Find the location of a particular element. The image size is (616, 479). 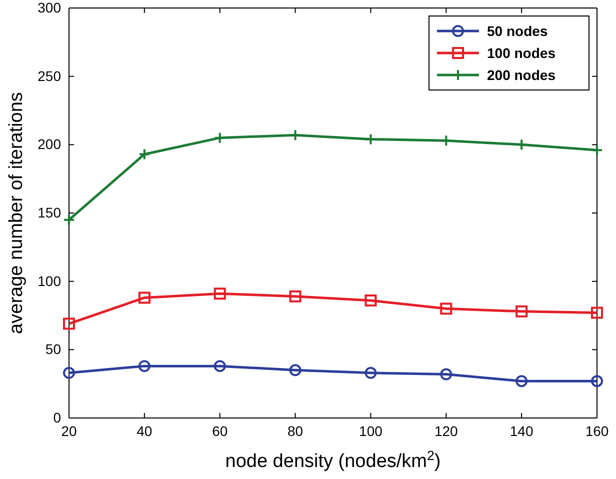

y-tick-label: 250 is located at coordinates (50, 76).